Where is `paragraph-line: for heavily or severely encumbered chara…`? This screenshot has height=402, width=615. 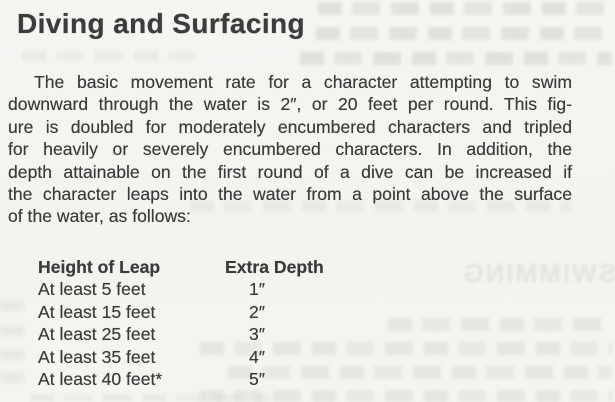 paragraph-line: for heavily or severely encumbered chara… is located at coordinates (290, 149).